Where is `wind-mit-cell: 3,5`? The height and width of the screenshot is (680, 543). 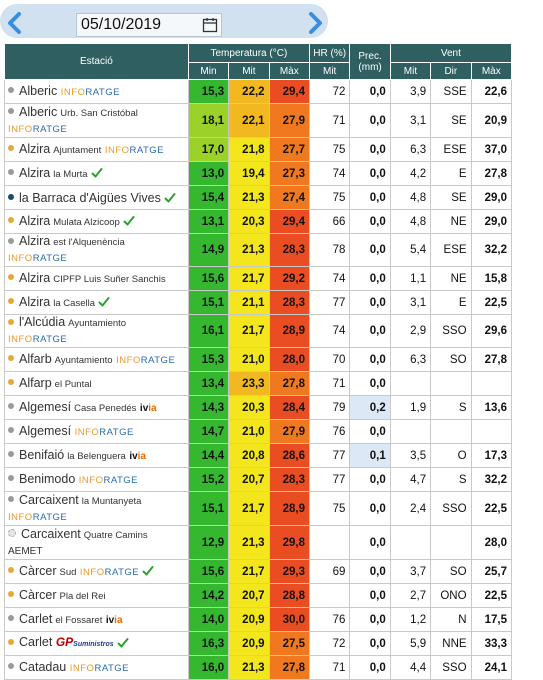 wind-mit-cell: 3,5 is located at coordinates (410, 455).